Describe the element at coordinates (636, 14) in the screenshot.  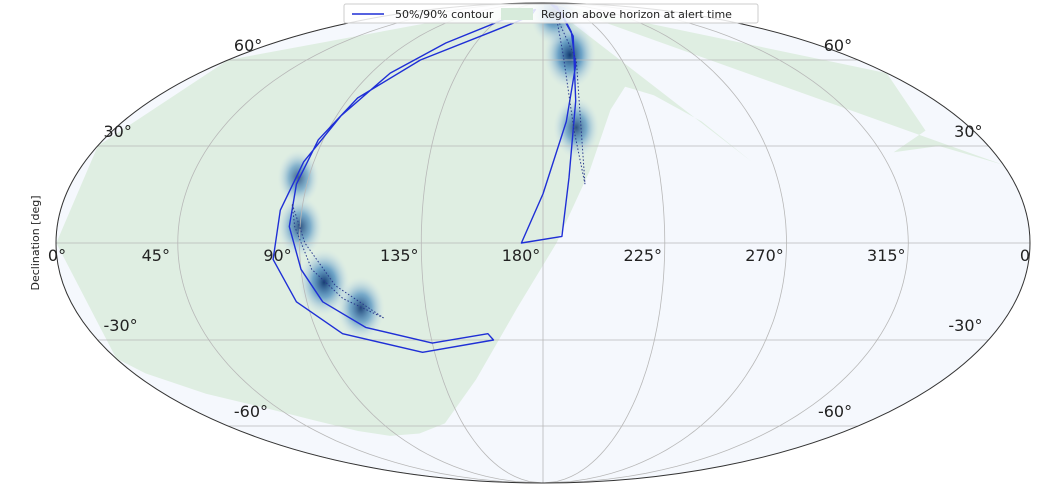
I see `legend-label-horizon: Region above horizon at alert time` at that location.